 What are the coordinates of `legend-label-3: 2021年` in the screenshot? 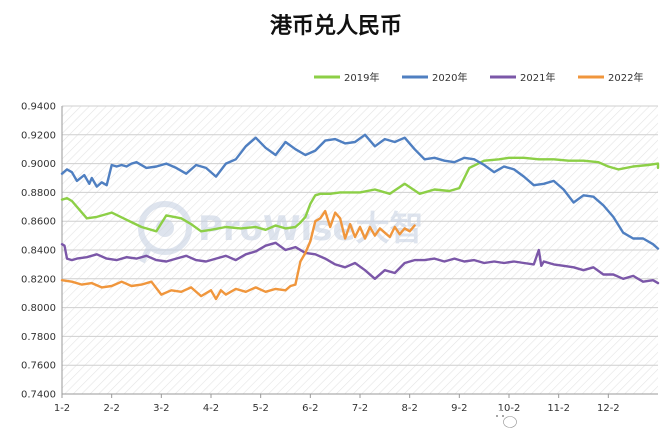 It's located at (537, 77).